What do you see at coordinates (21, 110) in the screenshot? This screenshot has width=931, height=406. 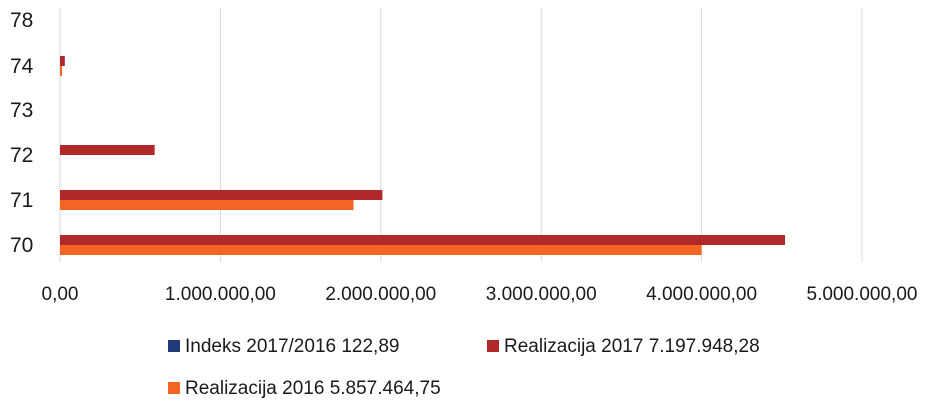 I see `y-tick-label: 73` at bounding box center [21, 110].